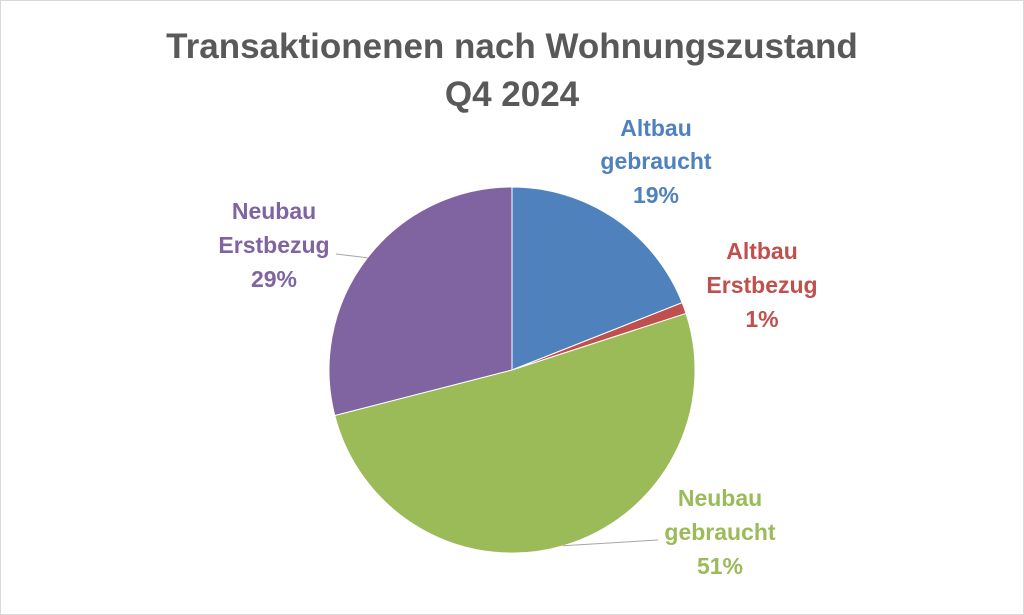  I want to click on label-neubau-gebraucht-line2: gebraucht, so click(720, 532).